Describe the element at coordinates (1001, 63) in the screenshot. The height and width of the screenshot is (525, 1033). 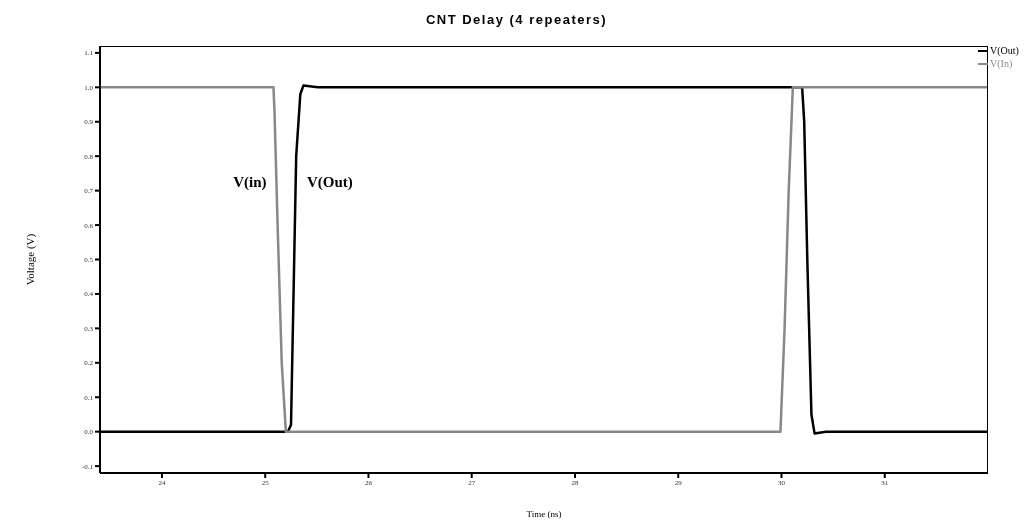
I see `legend-label: V(In)` at that location.